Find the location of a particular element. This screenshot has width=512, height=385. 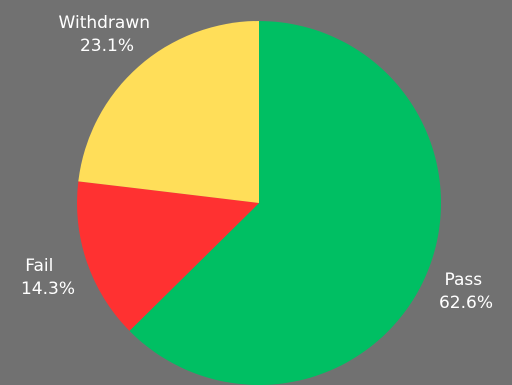

slice-label-pass-name: Pass is located at coordinates (463, 280).